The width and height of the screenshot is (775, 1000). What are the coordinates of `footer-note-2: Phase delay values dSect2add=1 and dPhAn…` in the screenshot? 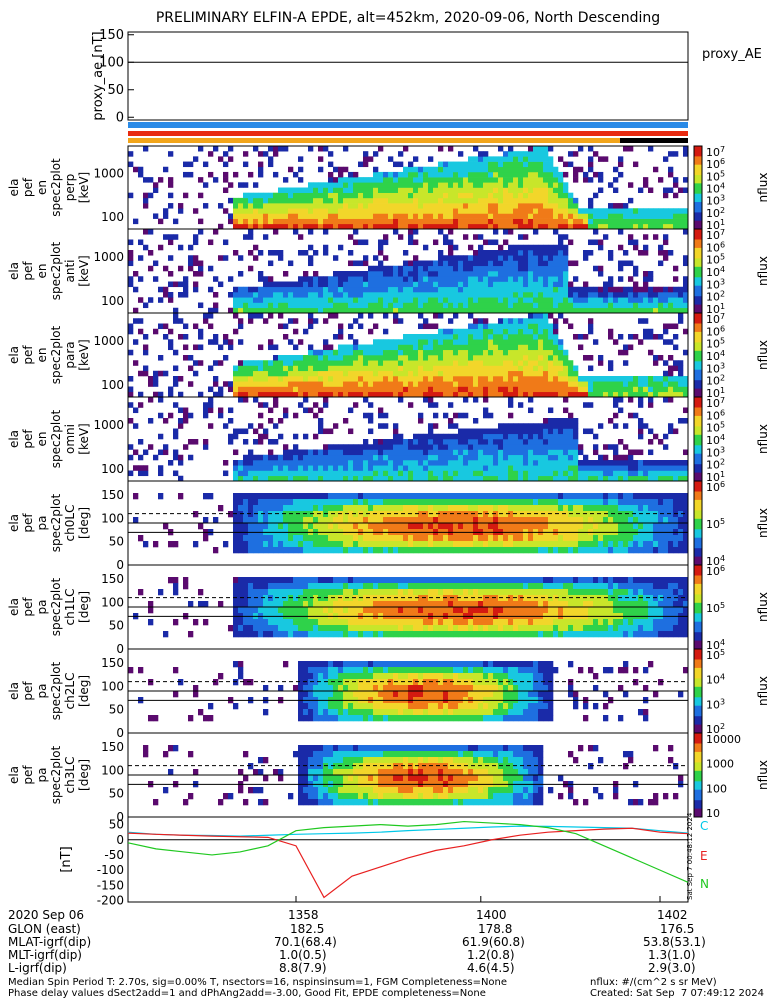 It's located at (247, 993).